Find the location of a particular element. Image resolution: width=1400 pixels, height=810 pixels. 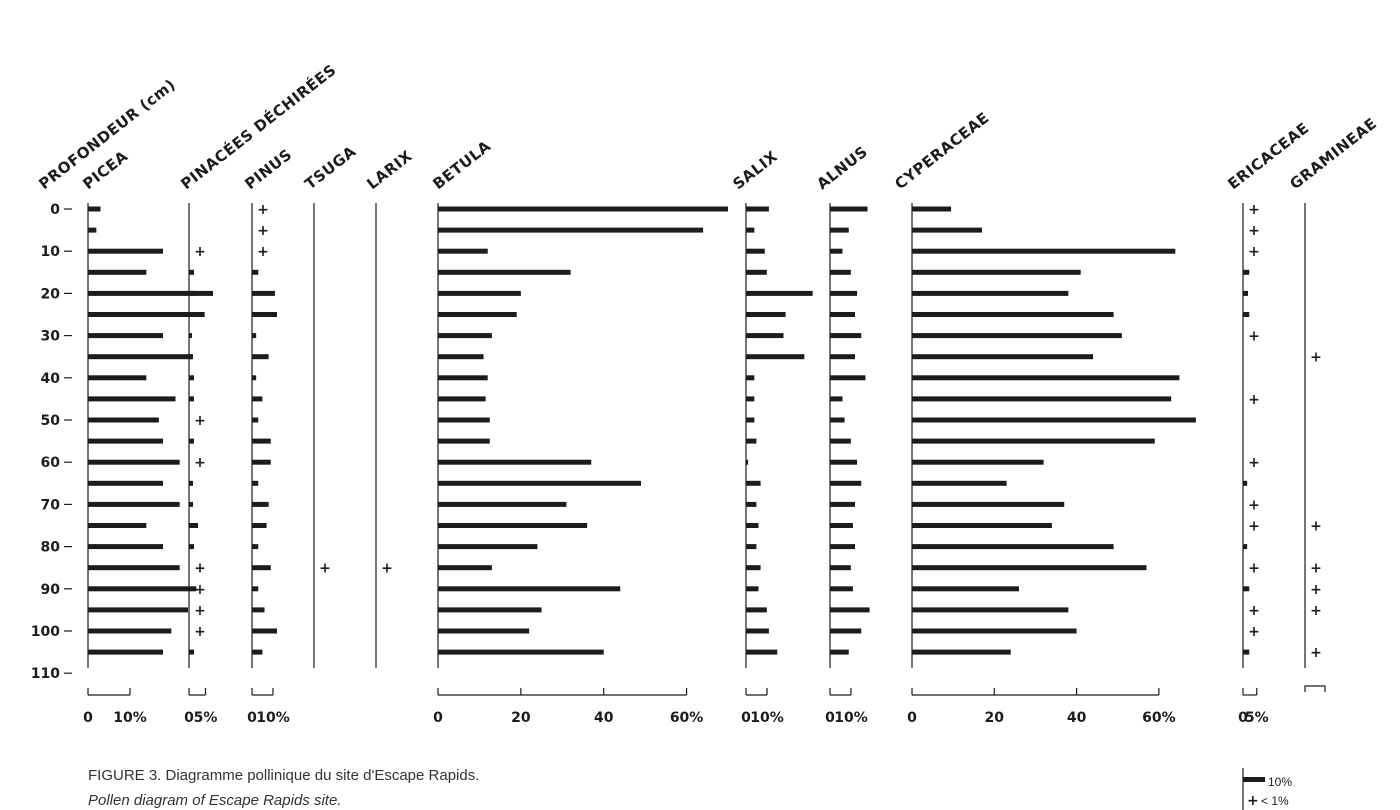

trace-ericaceae-70cm: + is located at coordinates (1254, 505).